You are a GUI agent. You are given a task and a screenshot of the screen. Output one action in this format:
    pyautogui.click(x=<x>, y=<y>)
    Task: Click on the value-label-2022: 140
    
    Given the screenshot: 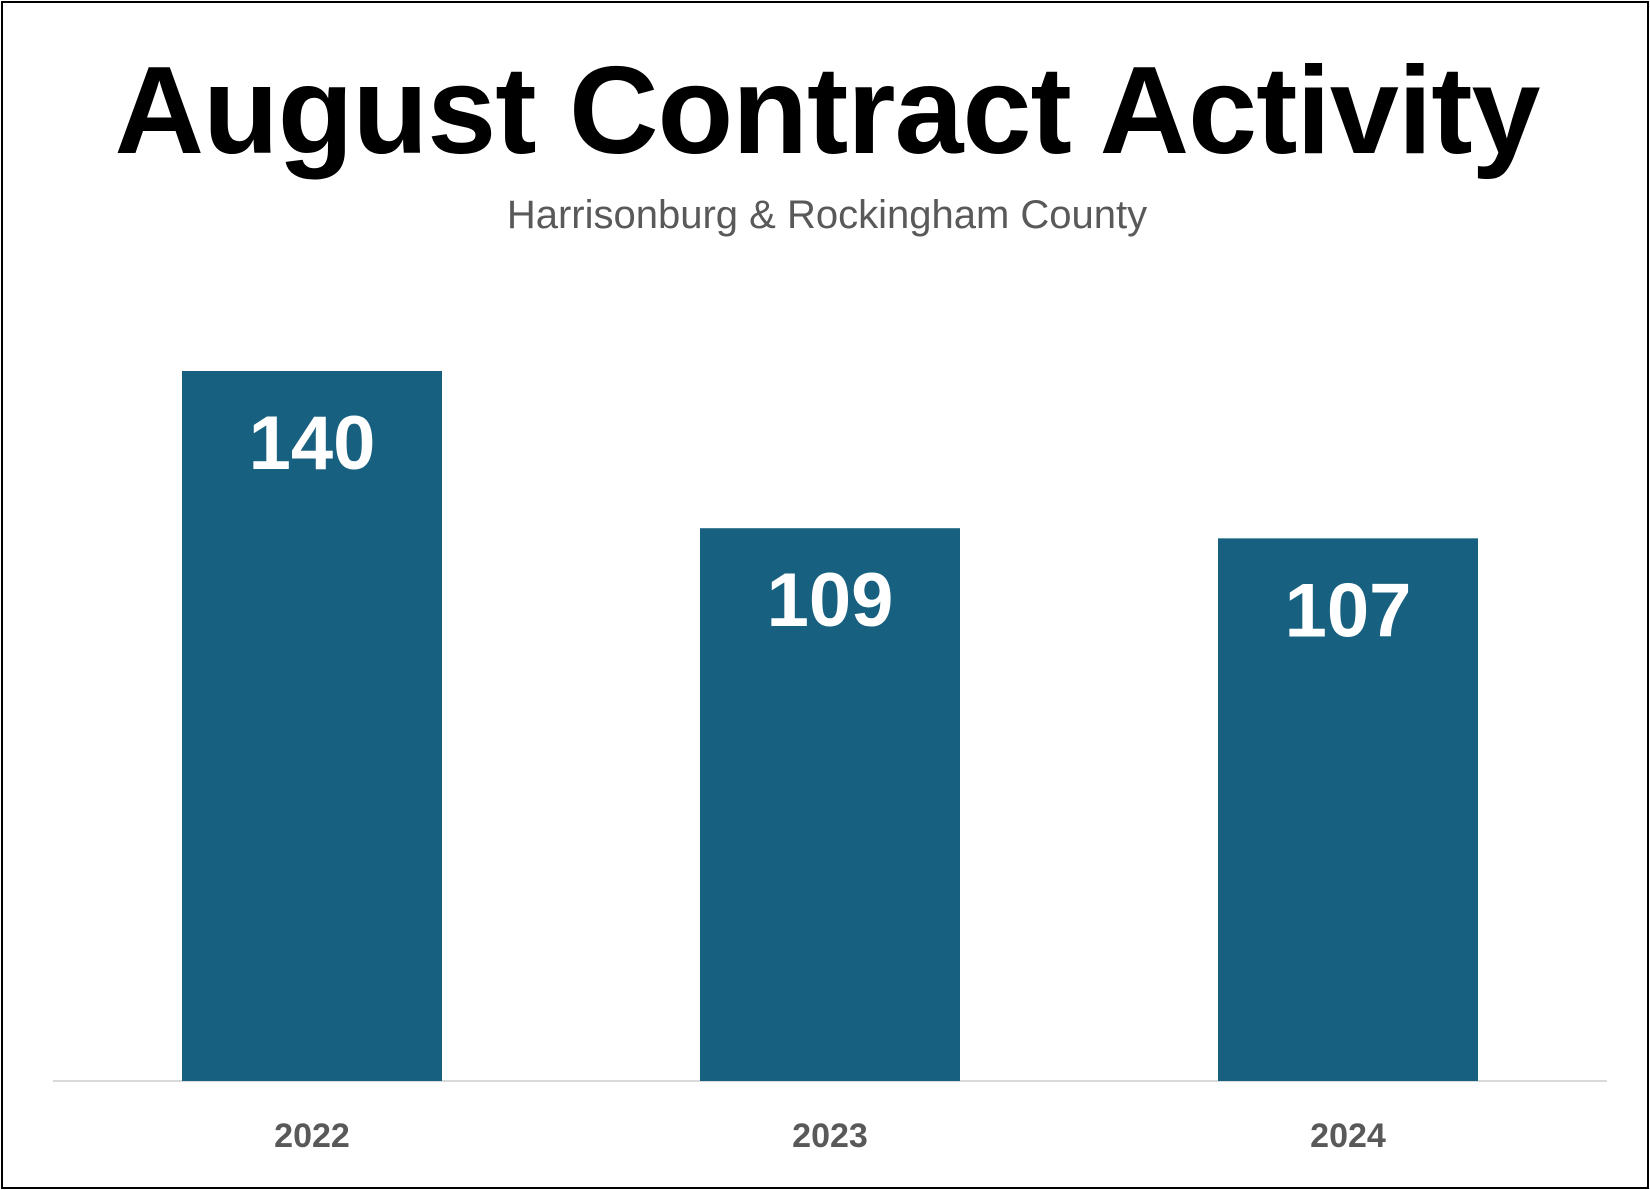 What is the action you would take?
    pyautogui.click(x=312, y=443)
    